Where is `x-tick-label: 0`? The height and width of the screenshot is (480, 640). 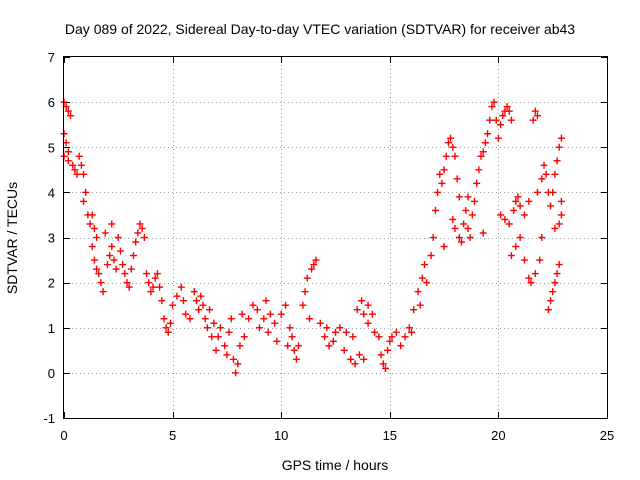 x-tick-label: 0 is located at coordinates (63, 435).